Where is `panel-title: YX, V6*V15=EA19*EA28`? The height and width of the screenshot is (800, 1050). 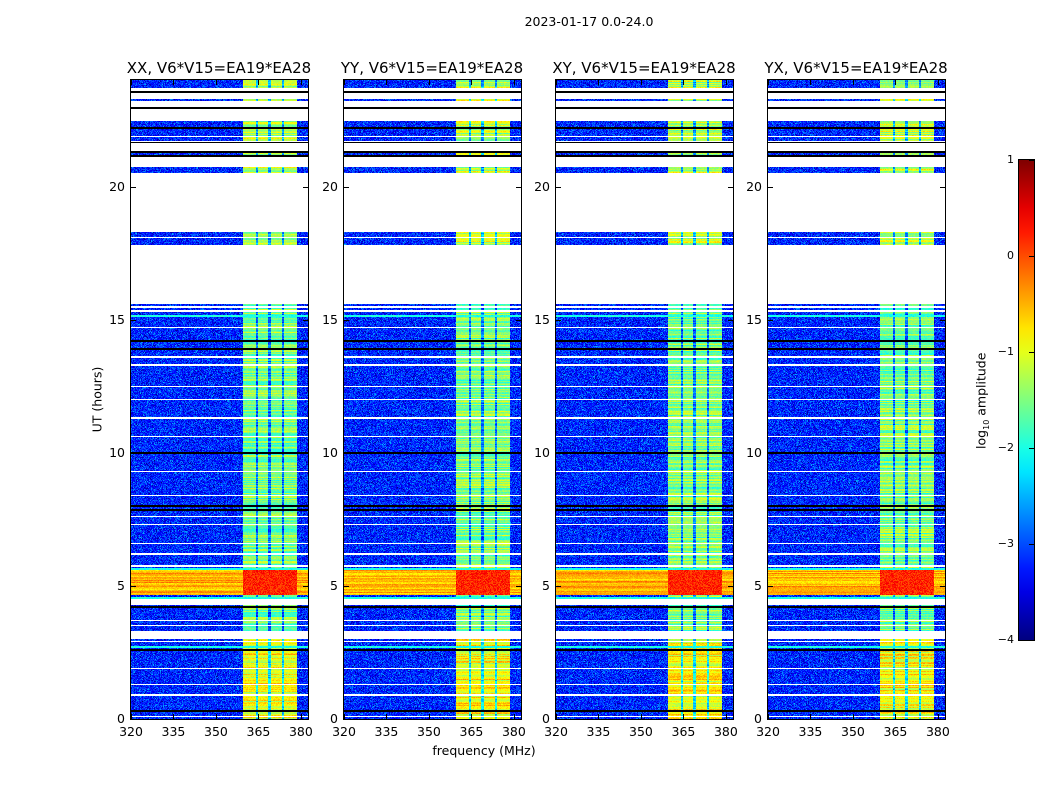 panel-title: YX, V6*V15=EA19*EA28 is located at coordinates (856, 68).